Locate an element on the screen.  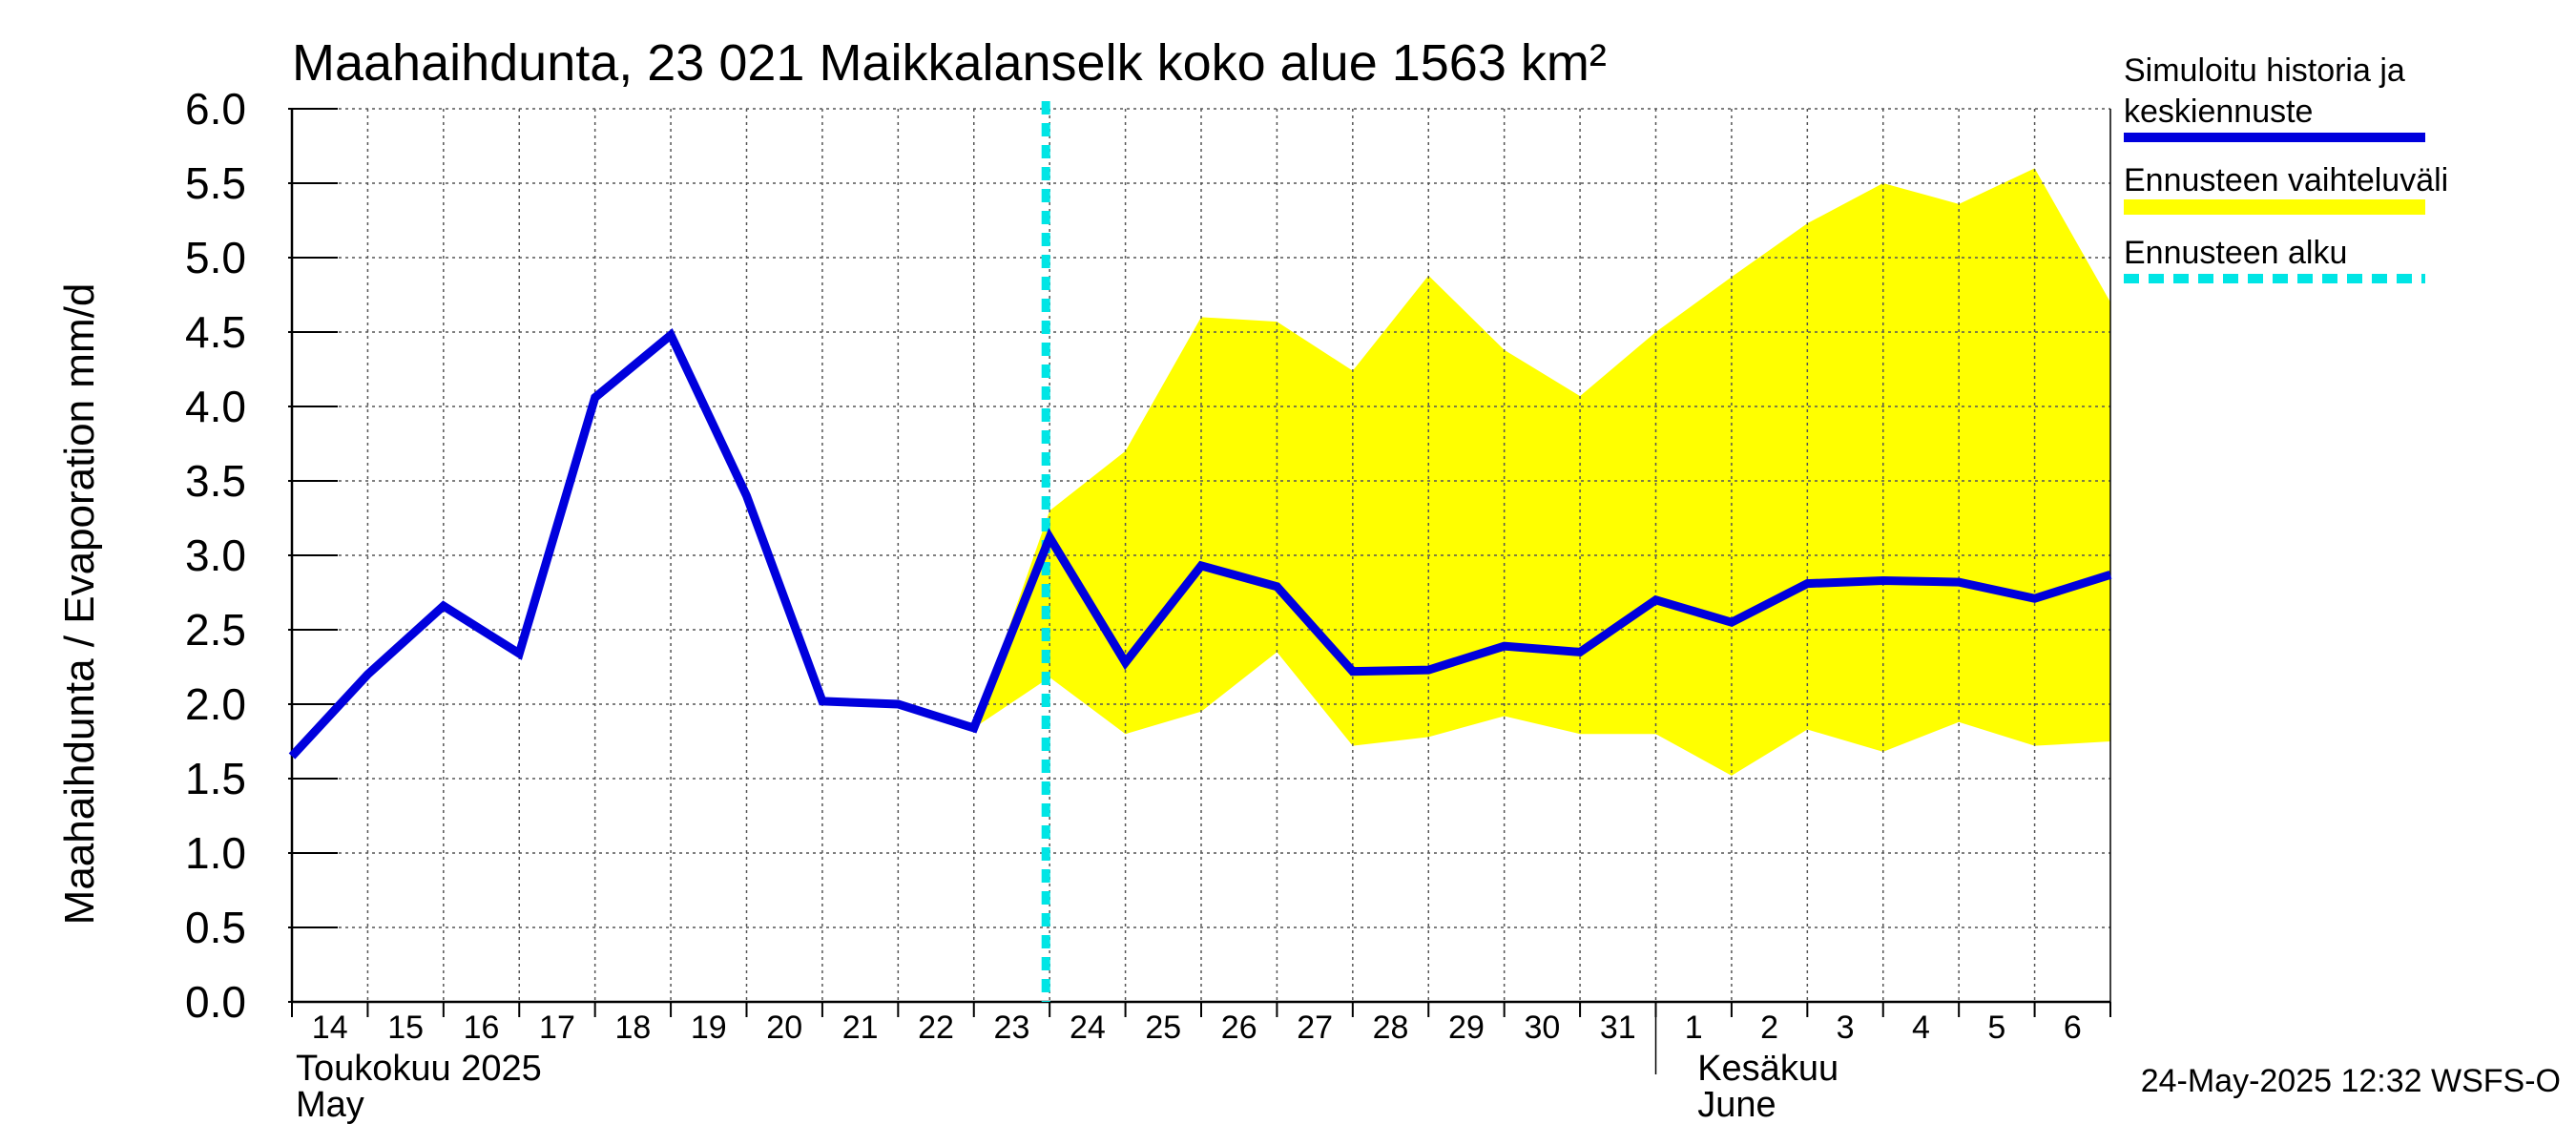
x-tick-label: 1 is located at coordinates (1694, 1028).